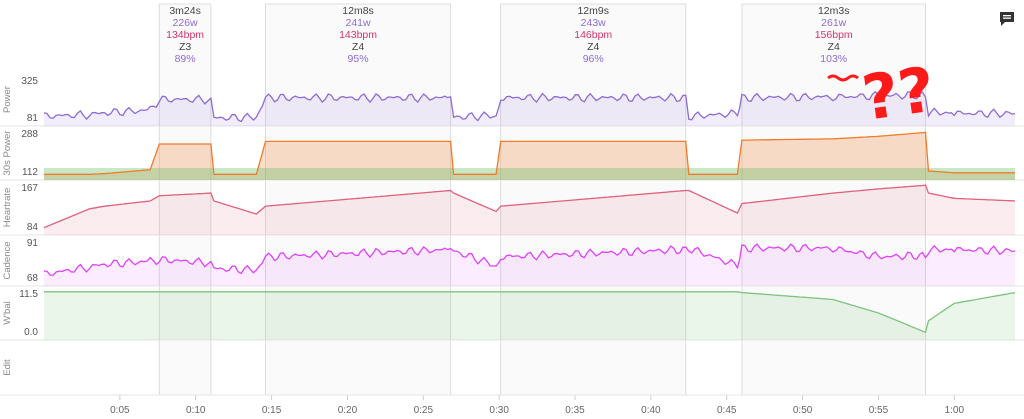 This screenshot has height=419, width=1024. What do you see at coordinates (834, 11) in the screenshot?
I see `interval-duration: 12m3s` at bounding box center [834, 11].